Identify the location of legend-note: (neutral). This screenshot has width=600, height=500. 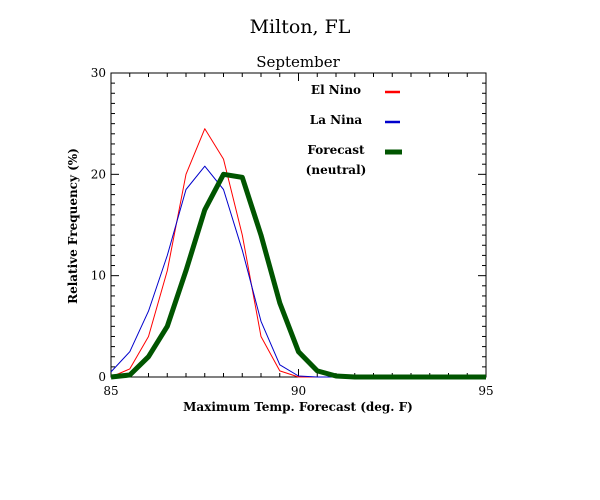
(336, 170).